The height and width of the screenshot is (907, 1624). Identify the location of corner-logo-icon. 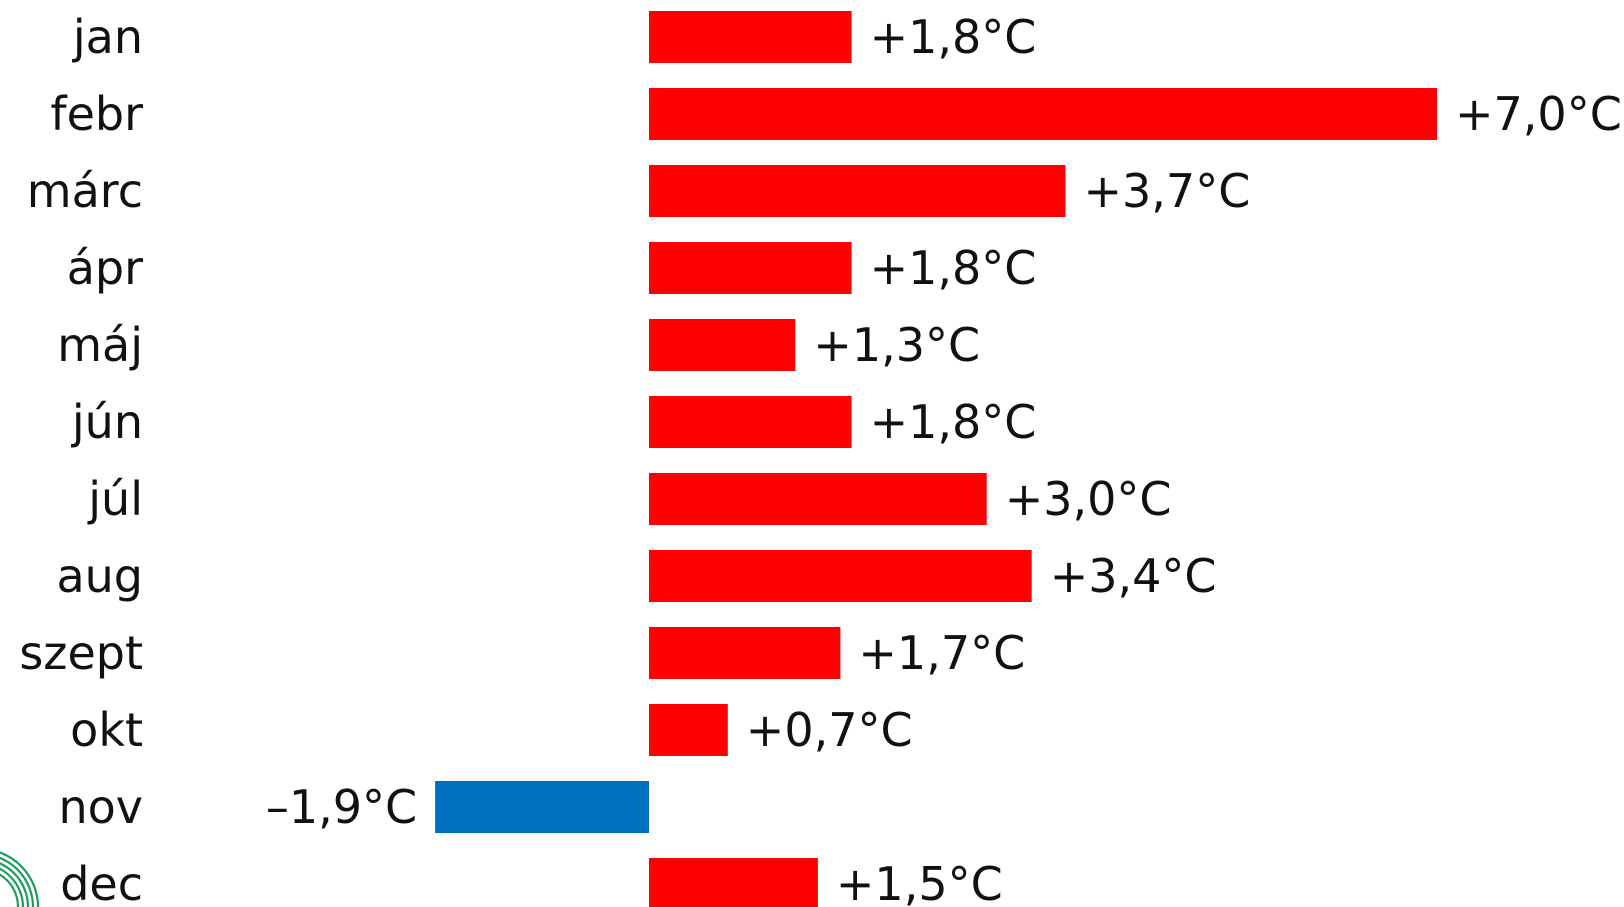
(20, 879).